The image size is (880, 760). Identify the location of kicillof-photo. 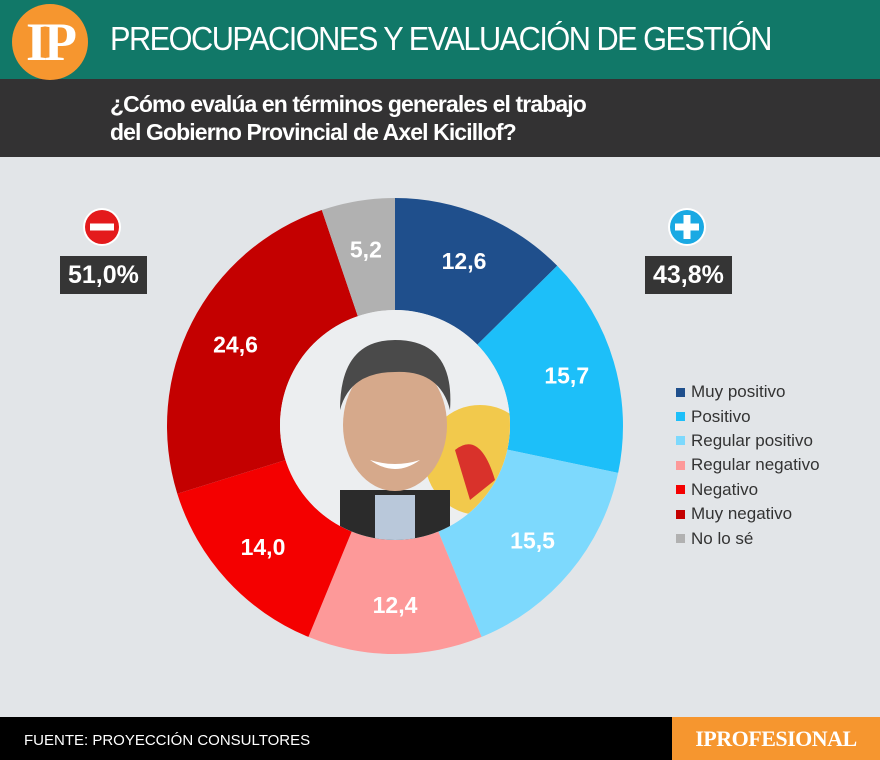
(395, 425).